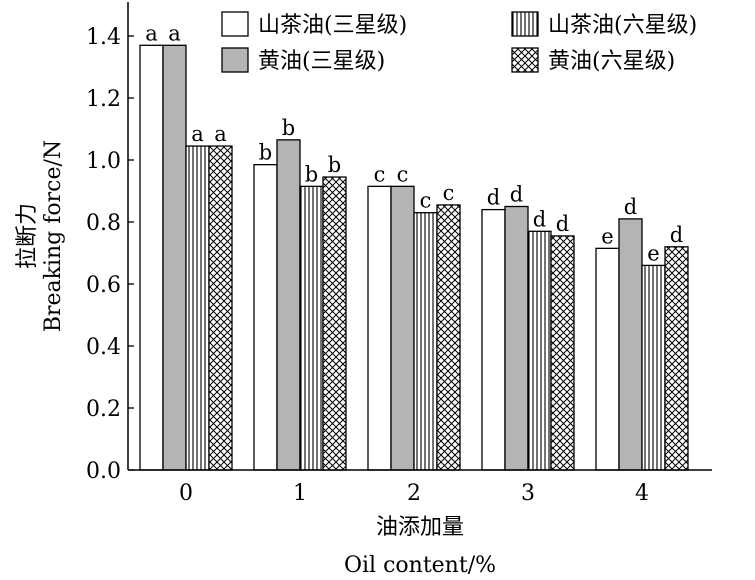  I want to click on x-tick-label: 1, so click(300, 493).